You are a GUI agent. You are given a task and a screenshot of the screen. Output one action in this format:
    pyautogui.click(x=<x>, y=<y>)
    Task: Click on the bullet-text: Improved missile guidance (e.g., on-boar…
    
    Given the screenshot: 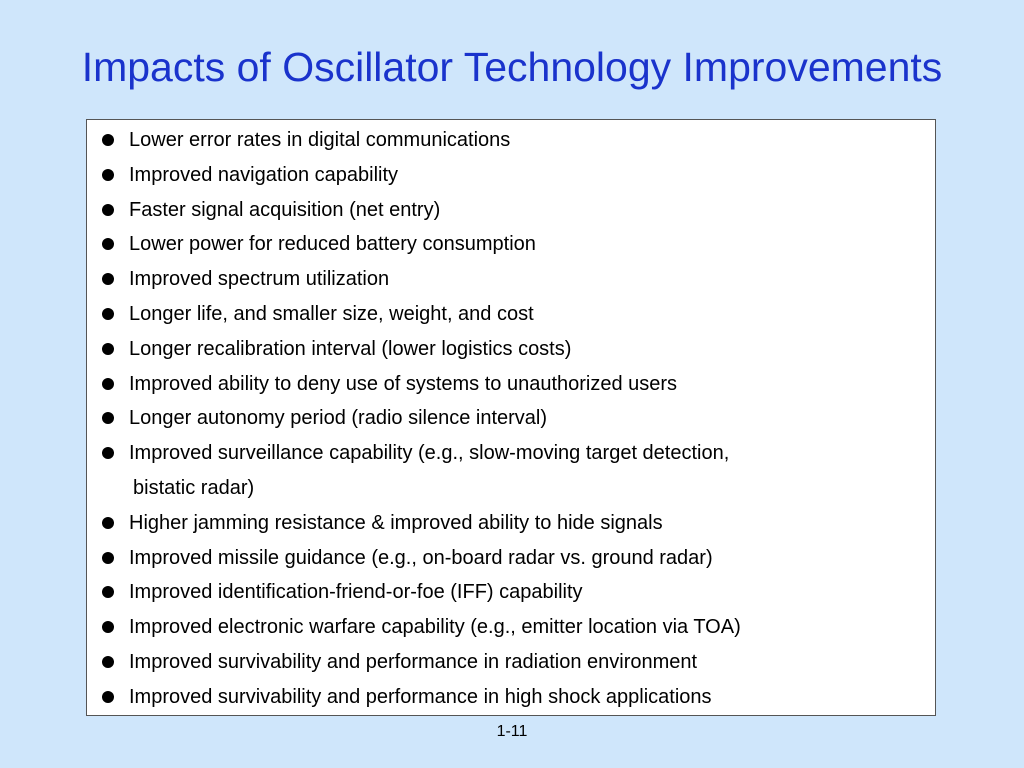 What is the action you would take?
    pyautogui.click(x=421, y=557)
    